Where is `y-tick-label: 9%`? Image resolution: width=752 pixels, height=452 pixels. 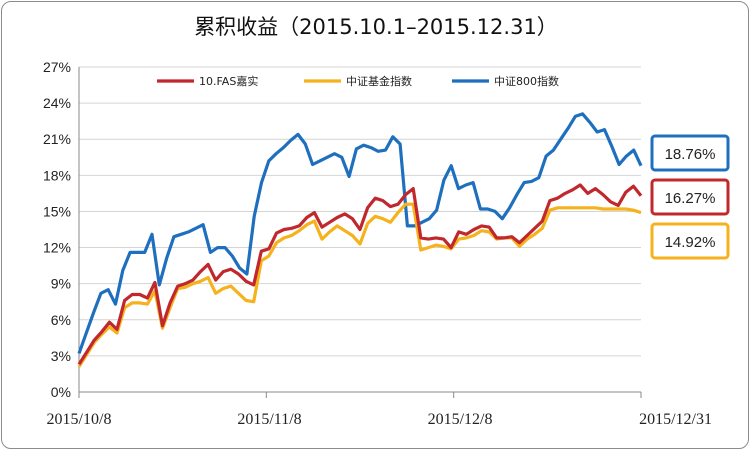
y-tick-label: 9% is located at coordinates (61, 284).